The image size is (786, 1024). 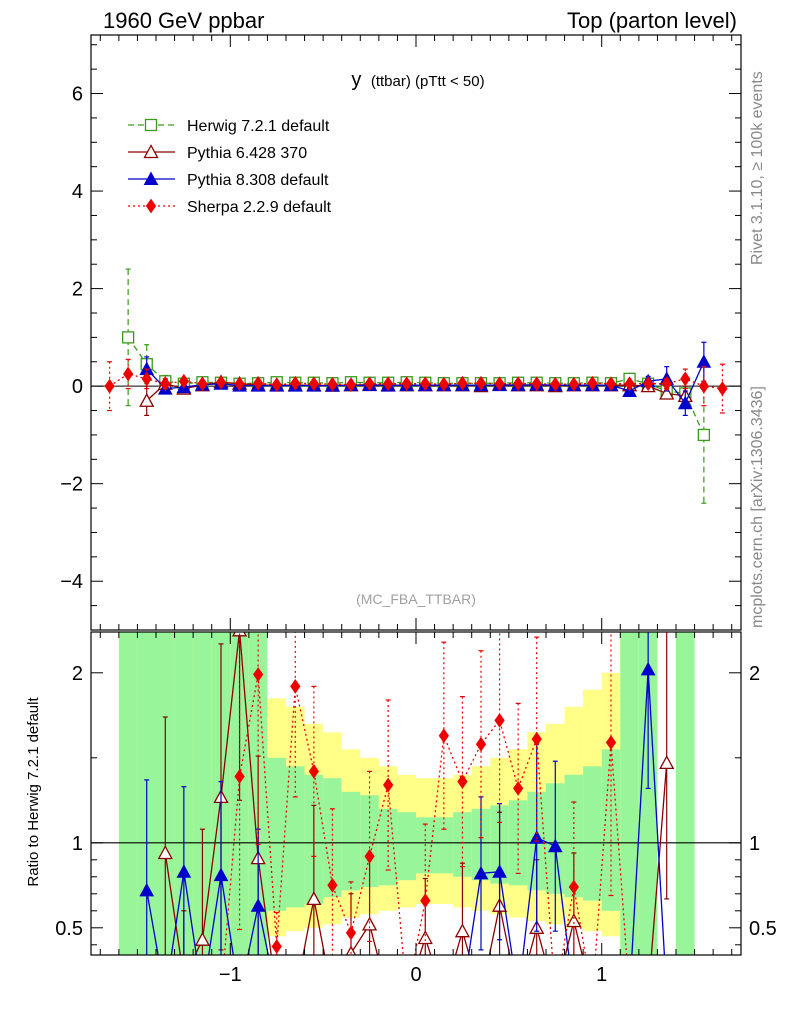 I want to click on ratio-ylabel: Ratio to Herwig 7.2.1 default, so click(x=33, y=792).